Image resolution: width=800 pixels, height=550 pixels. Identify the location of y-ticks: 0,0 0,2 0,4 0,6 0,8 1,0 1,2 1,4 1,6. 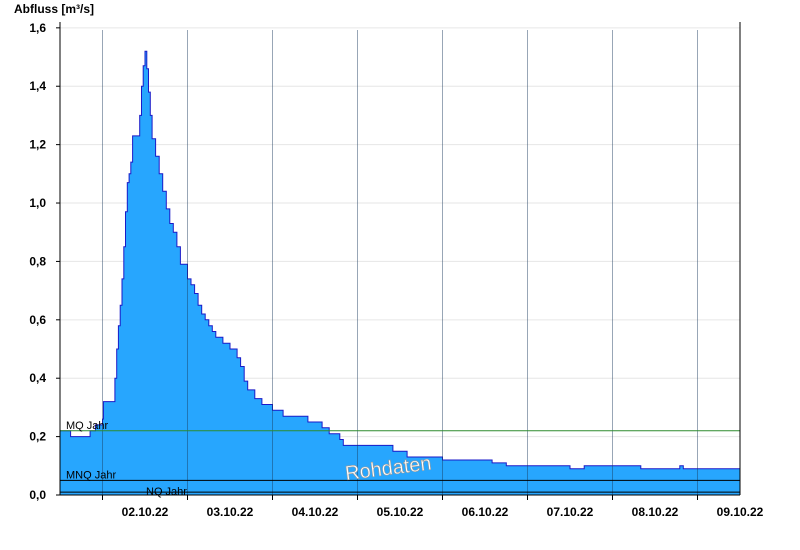
(44, 261).